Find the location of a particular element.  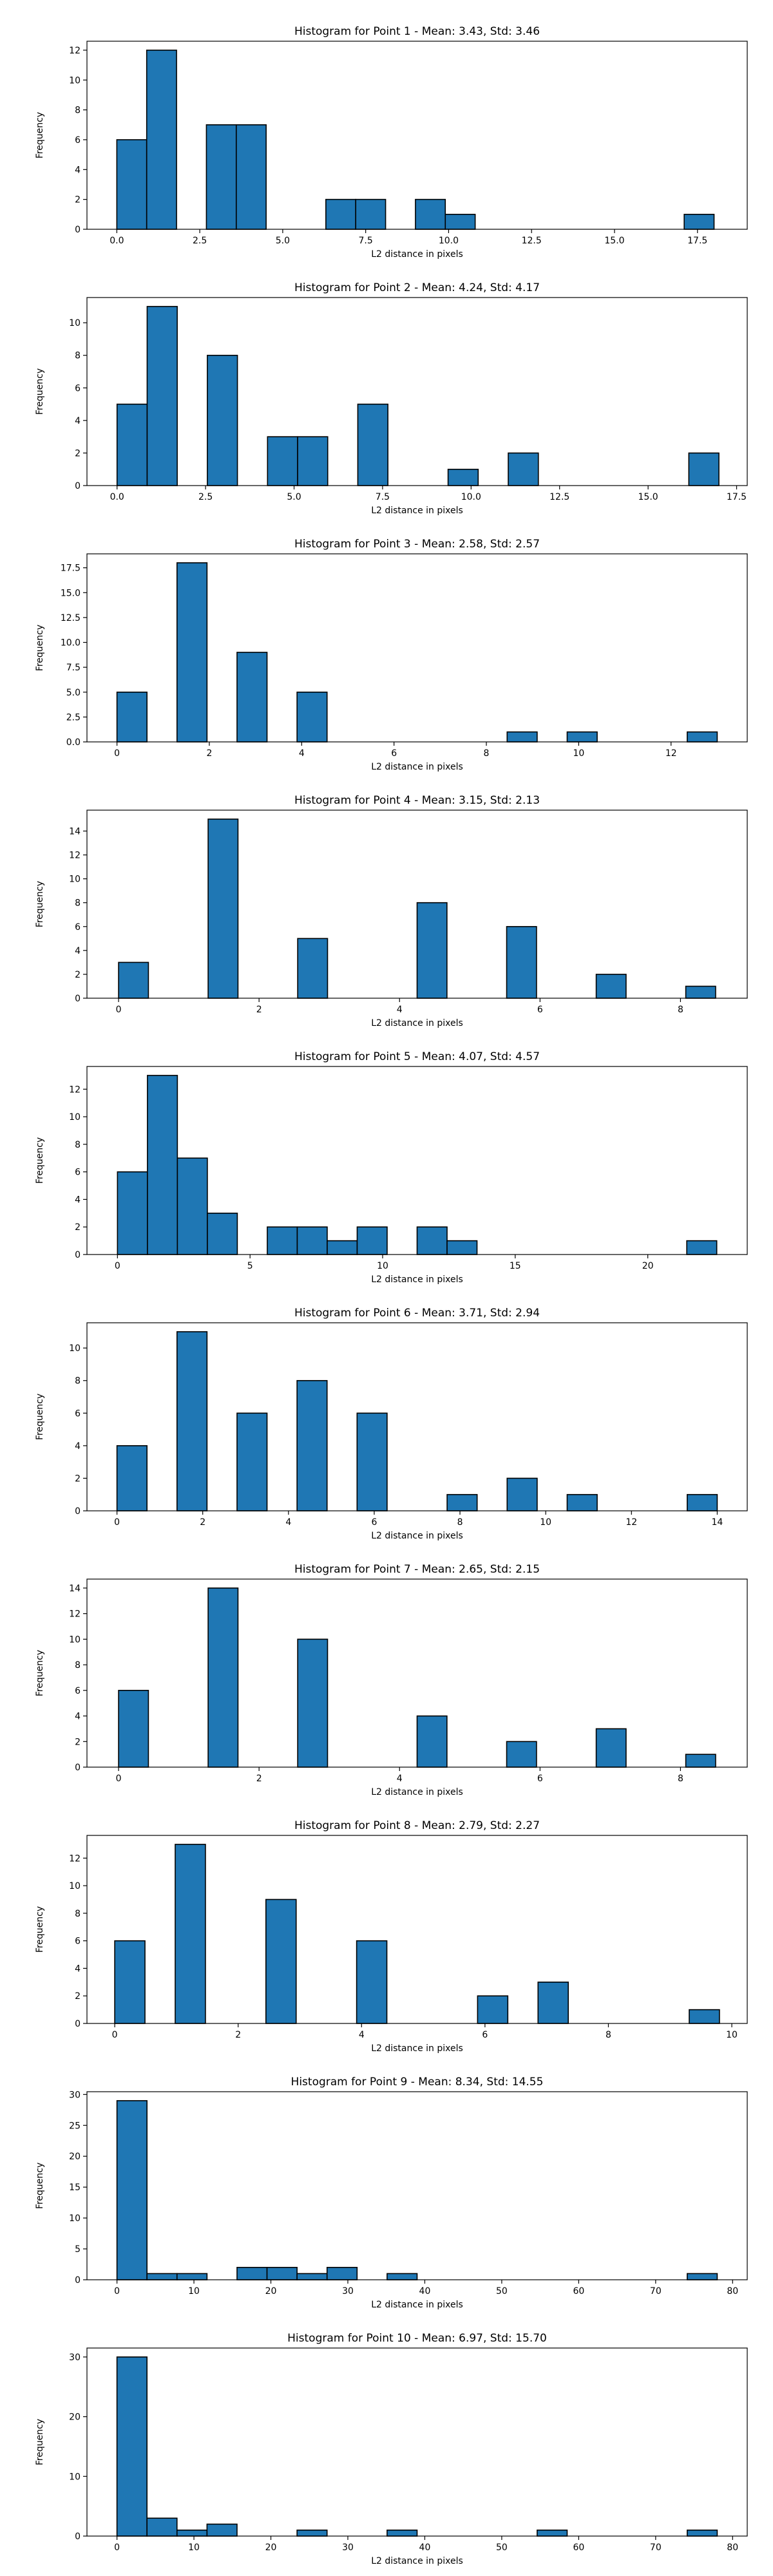

x-tick-label: 70 is located at coordinates (656, 2291).